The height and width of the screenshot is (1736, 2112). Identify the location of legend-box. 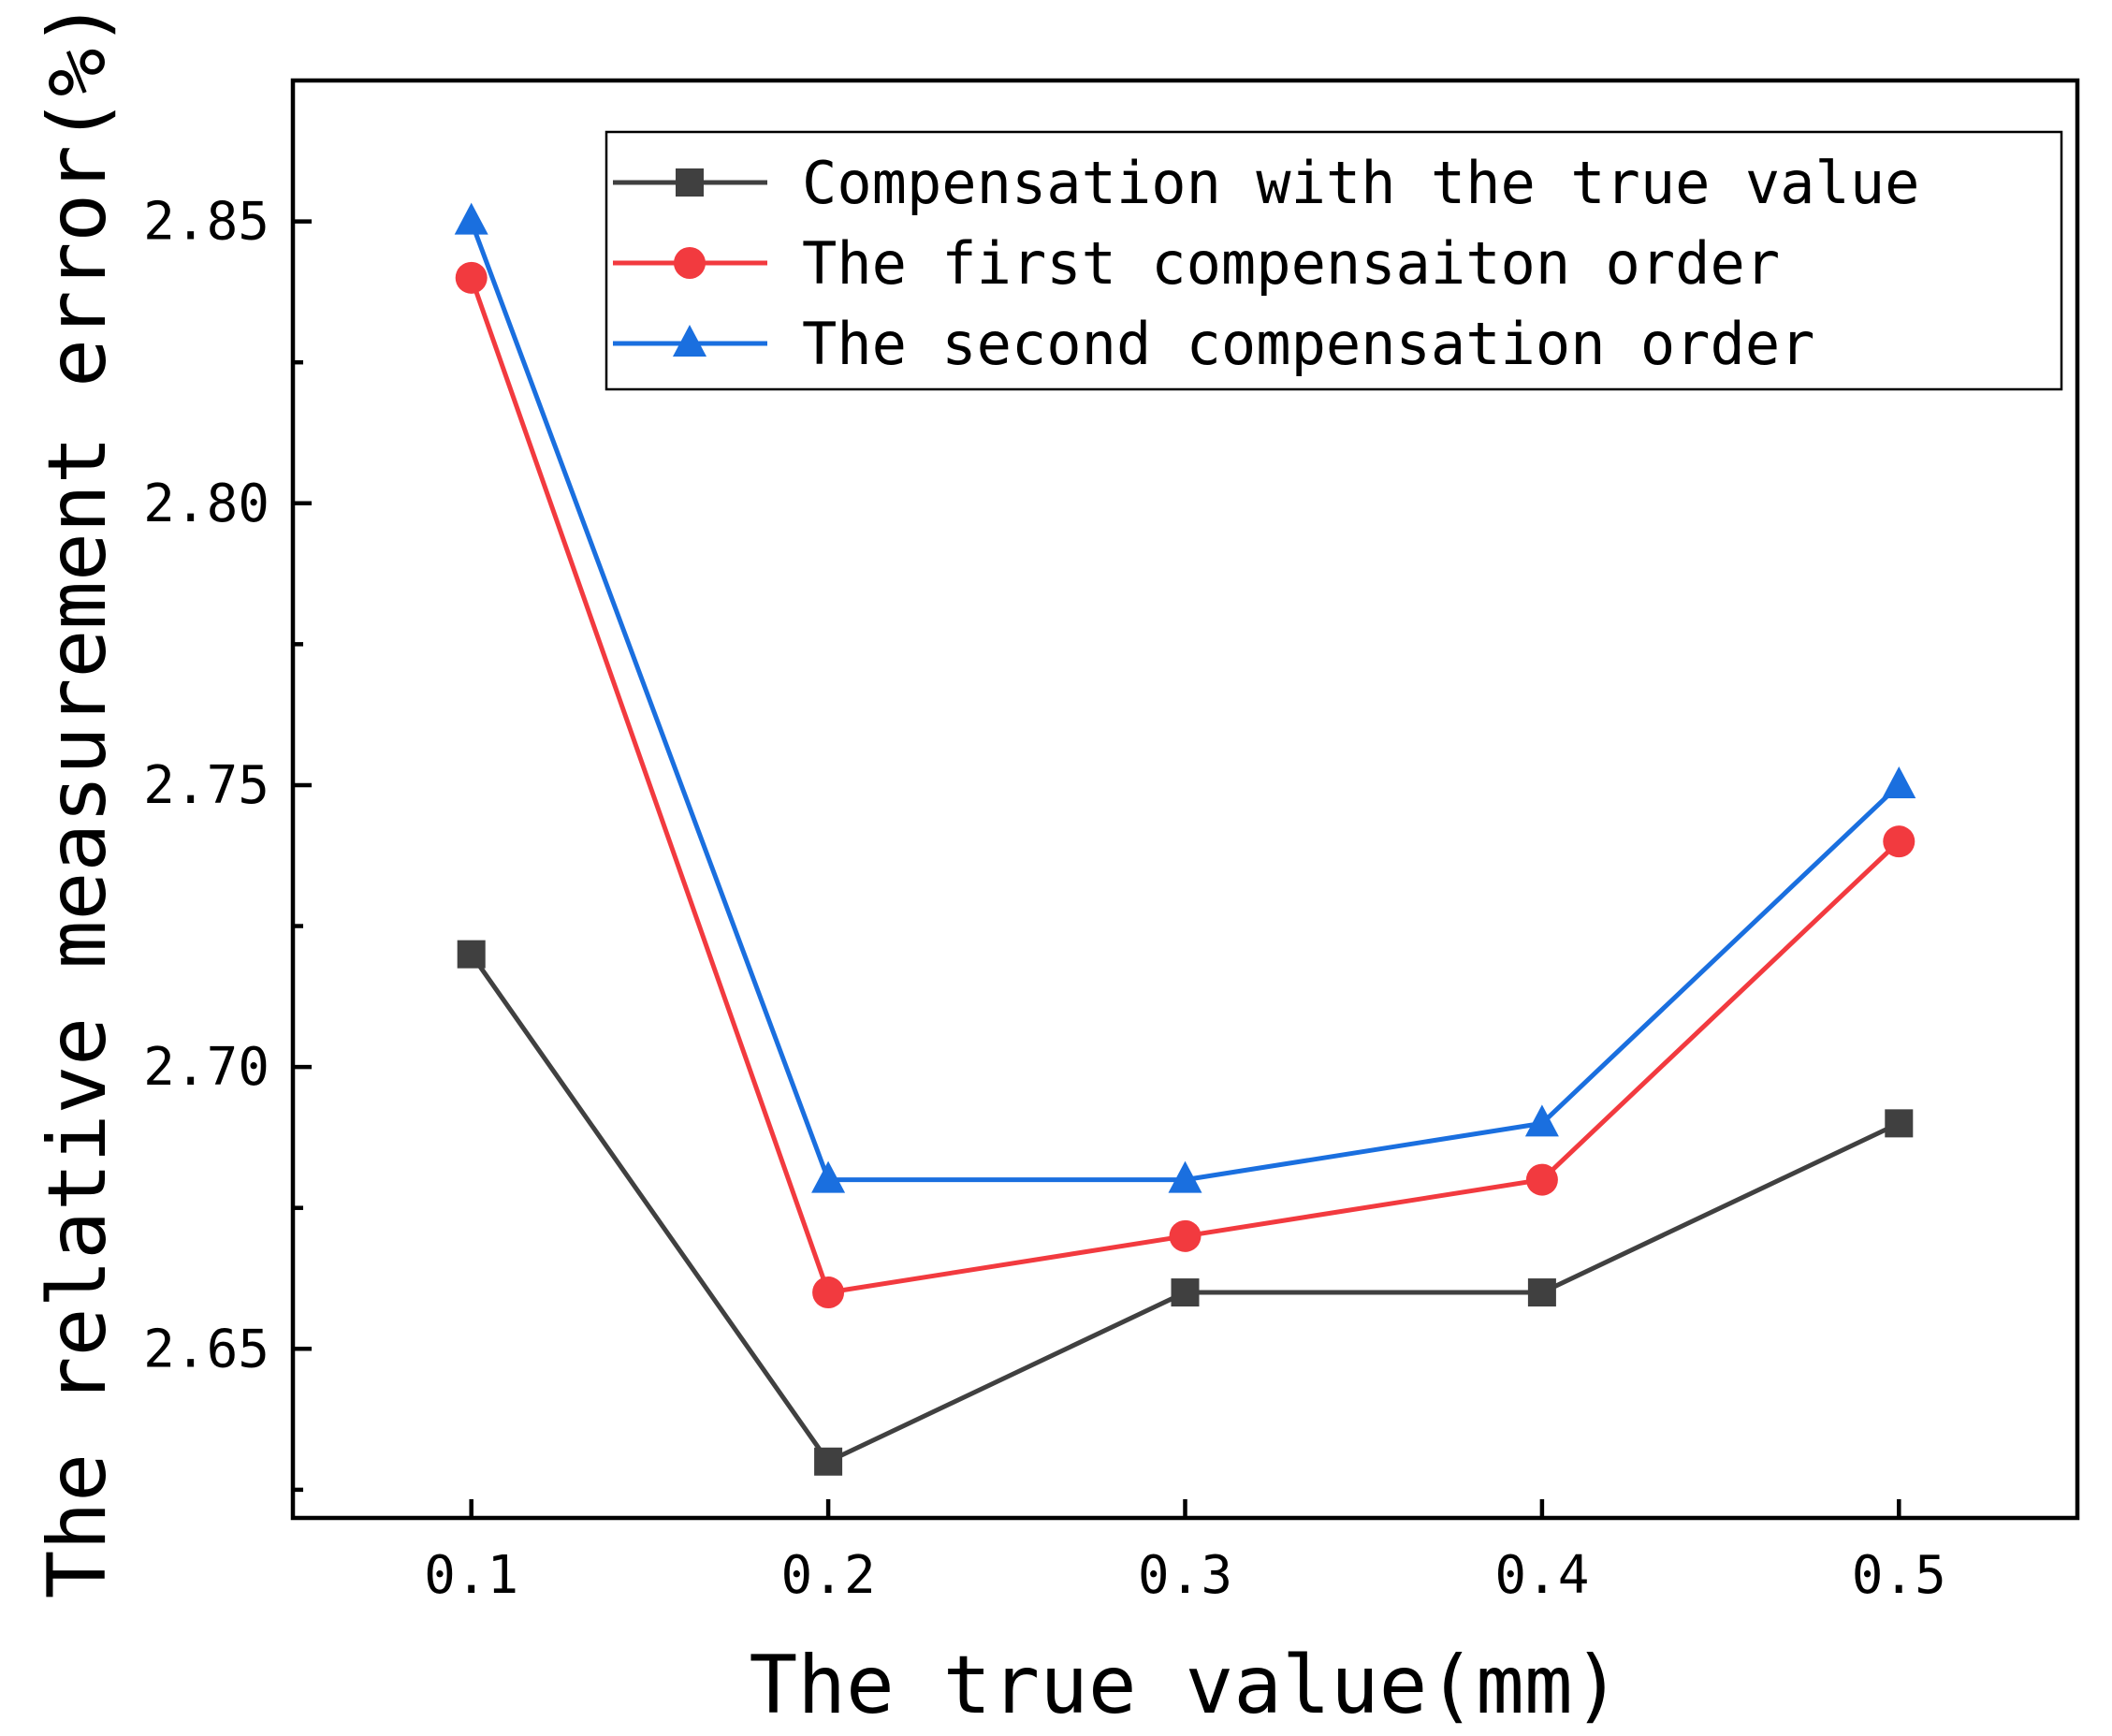
(1333, 260).